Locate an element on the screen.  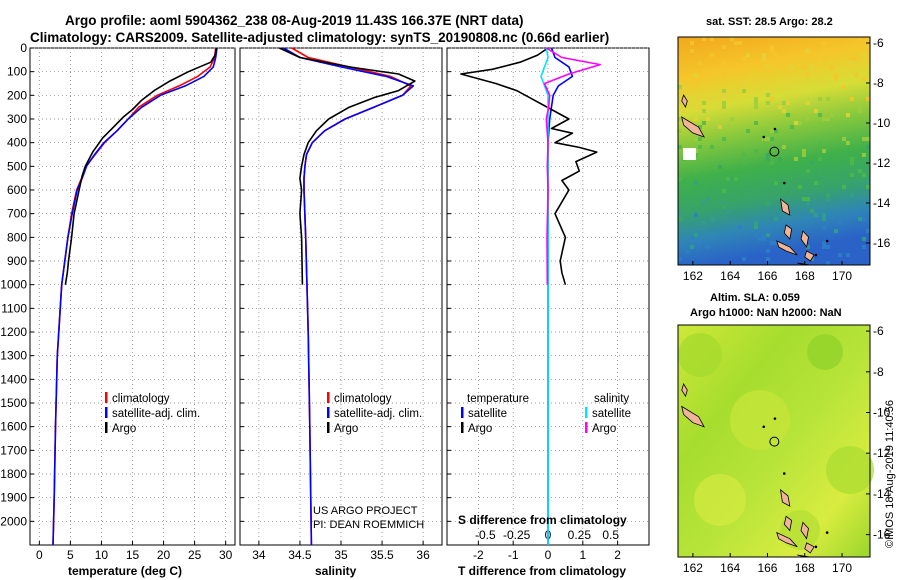
map-x-tick-label: 168 is located at coordinates (805, 568).